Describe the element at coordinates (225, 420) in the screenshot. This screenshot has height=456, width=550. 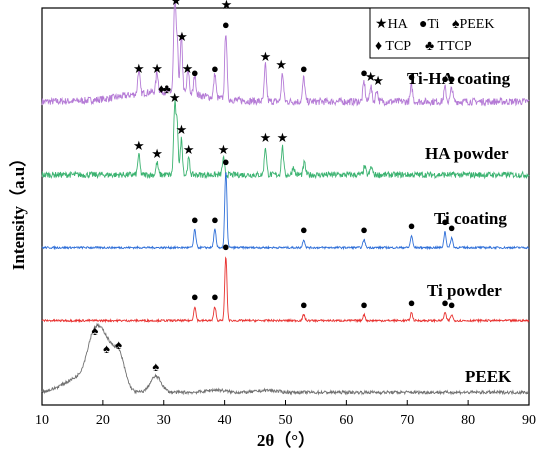
I see `x-tick-label: 40` at that location.